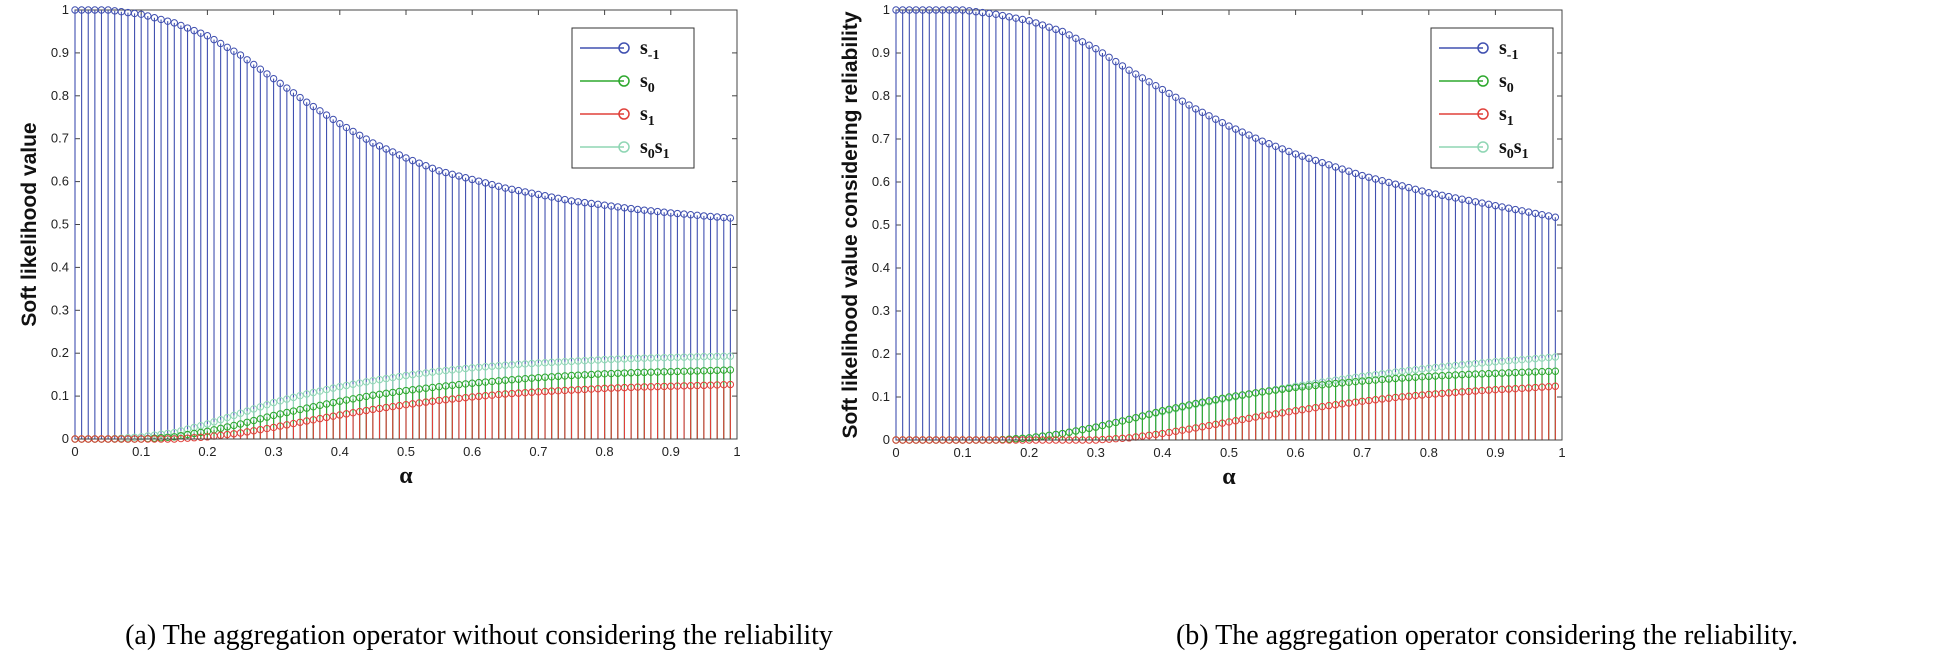 This screenshot has width=1950, height=656. What do you see at coordinates (60, 52) in the screenshot?
I see `y-tick-label: 0.9` at bounding box center [60, 52].